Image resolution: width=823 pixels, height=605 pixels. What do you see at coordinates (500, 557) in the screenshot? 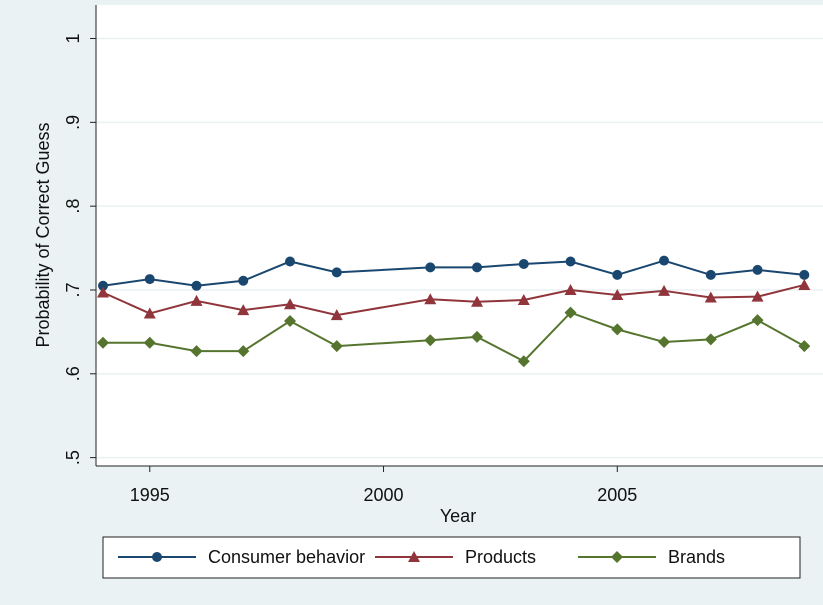
I see `legend-label: Products` at bounding box center [500, 557].